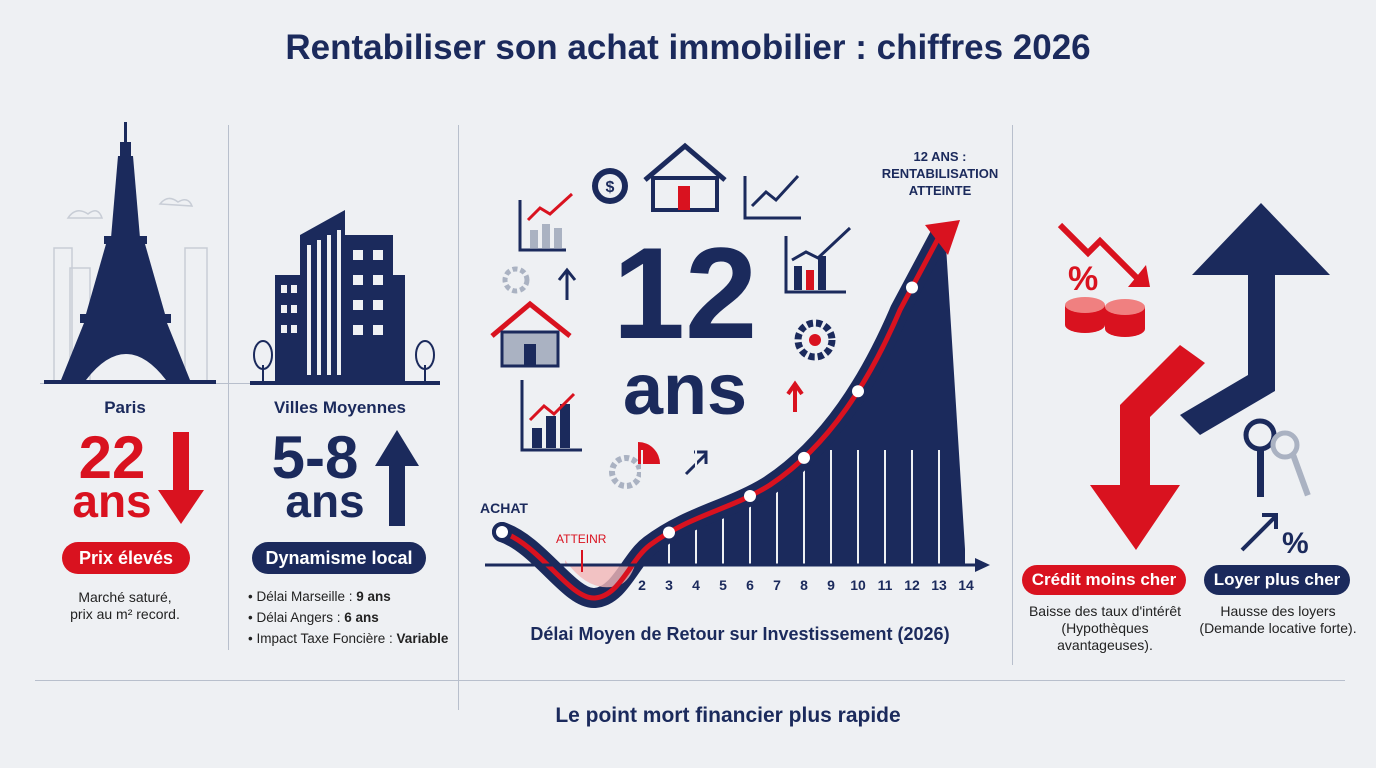 Image resolution: width=1376 pixels, height=768 pixels. Describe the element at coordinates (1259, 532) in the screenshot. I see `arrow-icon` at that location.